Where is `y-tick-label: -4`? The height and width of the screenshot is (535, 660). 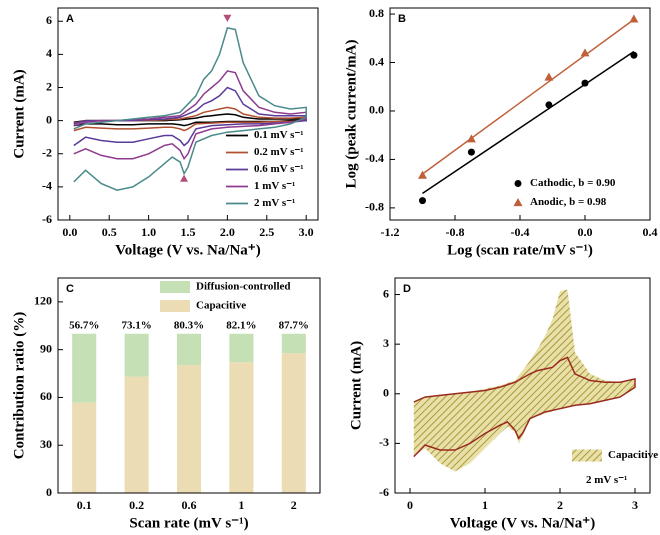 y-tick-label: -4 is located at coordinates (47, 186).